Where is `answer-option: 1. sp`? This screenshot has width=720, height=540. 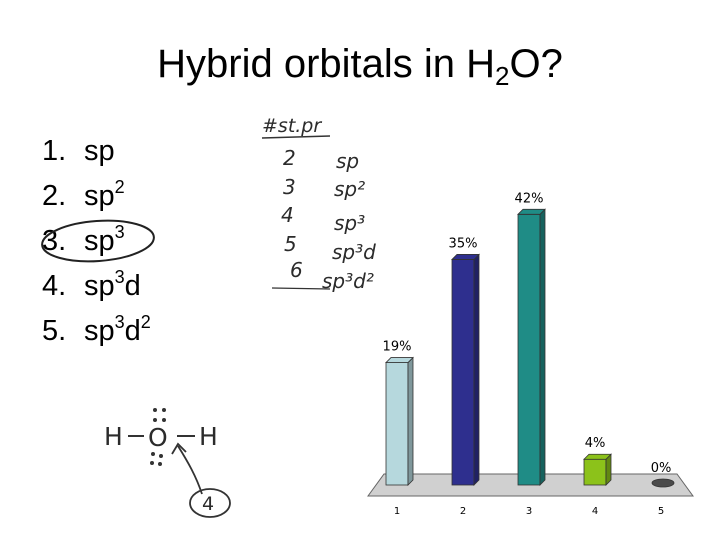 answer-option: 1. sp is located at coordinates (96, 155).